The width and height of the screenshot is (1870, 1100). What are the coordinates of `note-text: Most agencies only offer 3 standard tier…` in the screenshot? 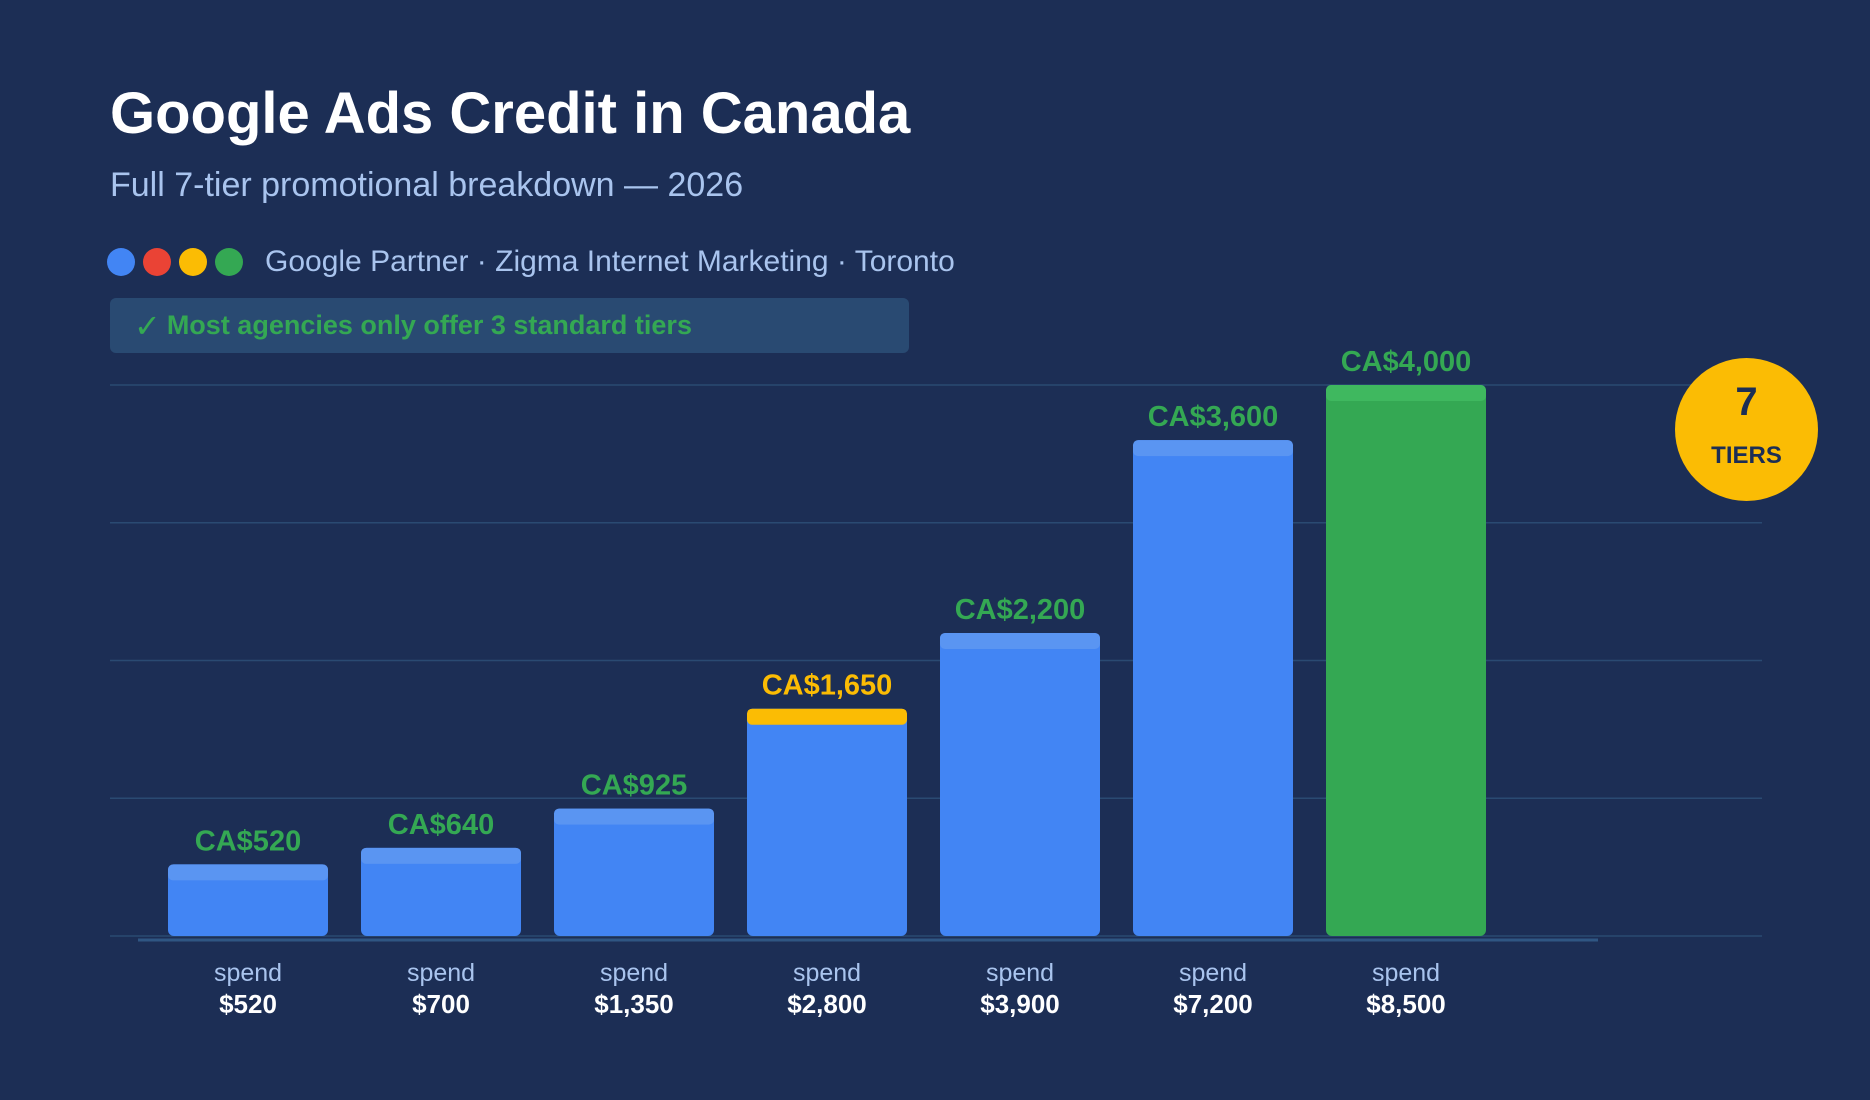 It's located at (429, 325).